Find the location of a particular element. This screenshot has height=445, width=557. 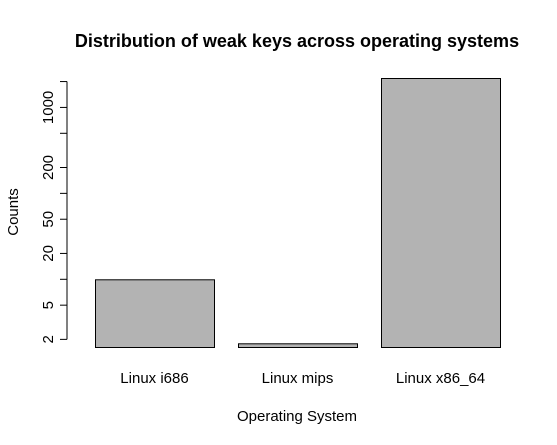

x-axis-label: Operating System is located at coordinates (297, 416).